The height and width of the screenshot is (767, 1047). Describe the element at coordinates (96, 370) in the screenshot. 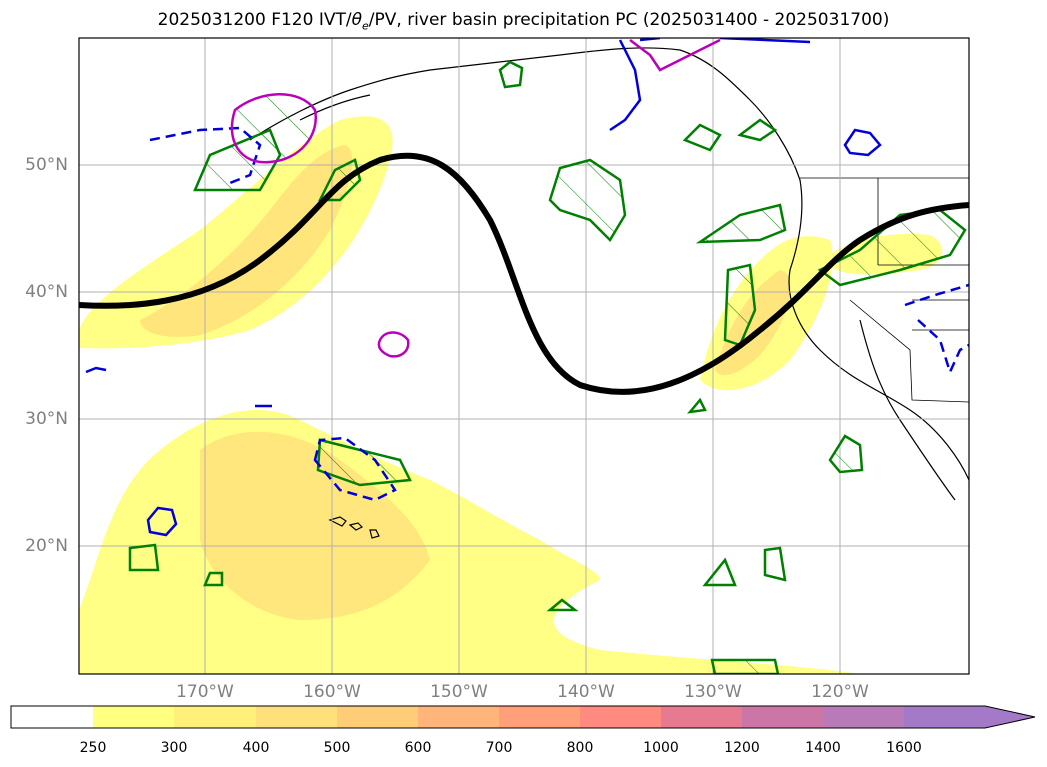

I see `pv-solid-small` at that location.